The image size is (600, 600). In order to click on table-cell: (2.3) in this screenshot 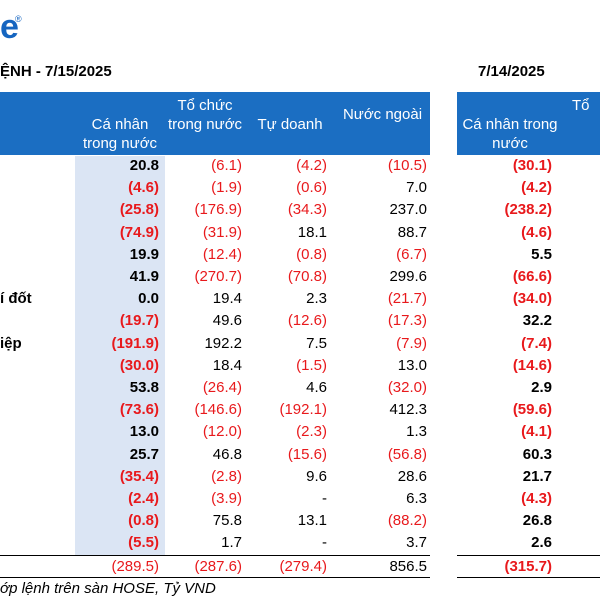, I will do `click(311, 432)`.